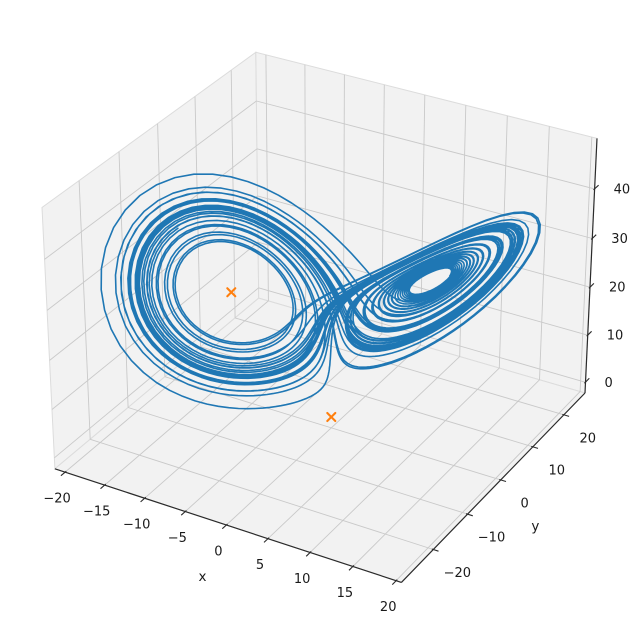  I want to click on x-tick-0-label: 0, so click(218, 552).